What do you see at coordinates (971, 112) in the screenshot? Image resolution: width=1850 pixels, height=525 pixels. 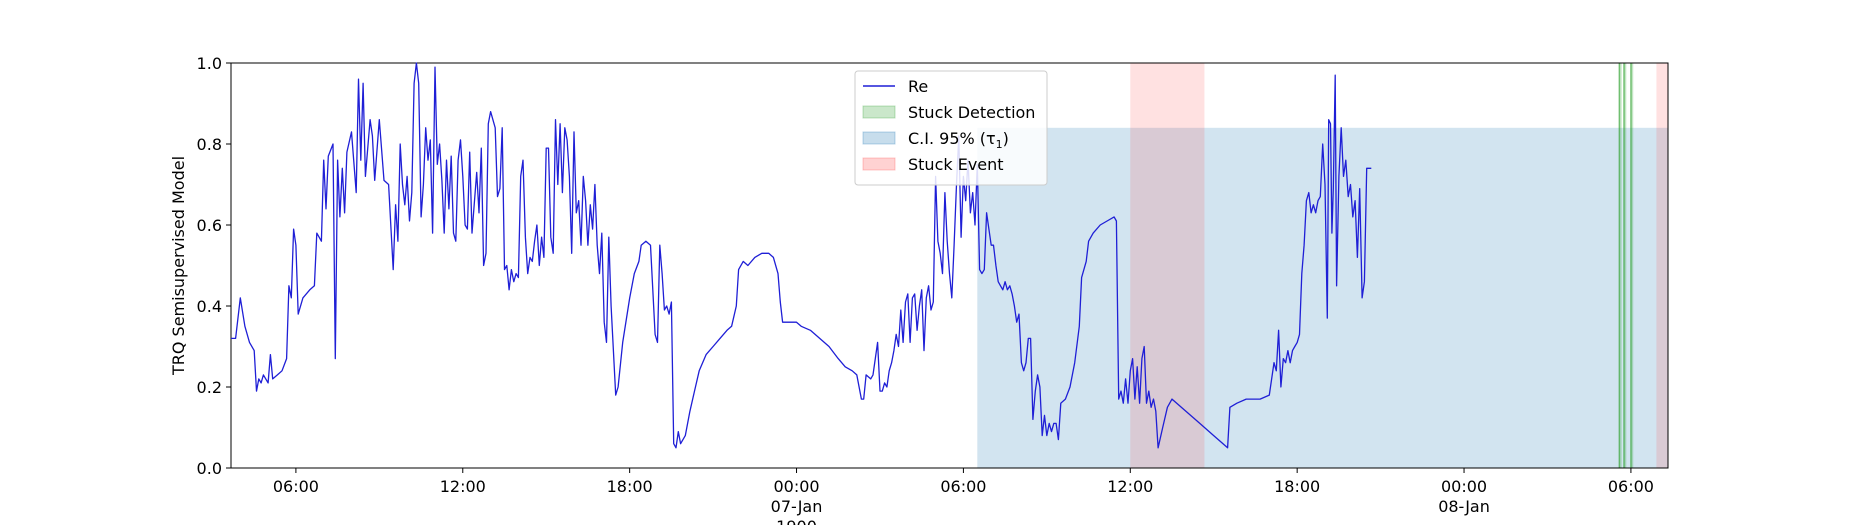 I see `legend-label: Stuck Detection` at bounding box center [971, 112].